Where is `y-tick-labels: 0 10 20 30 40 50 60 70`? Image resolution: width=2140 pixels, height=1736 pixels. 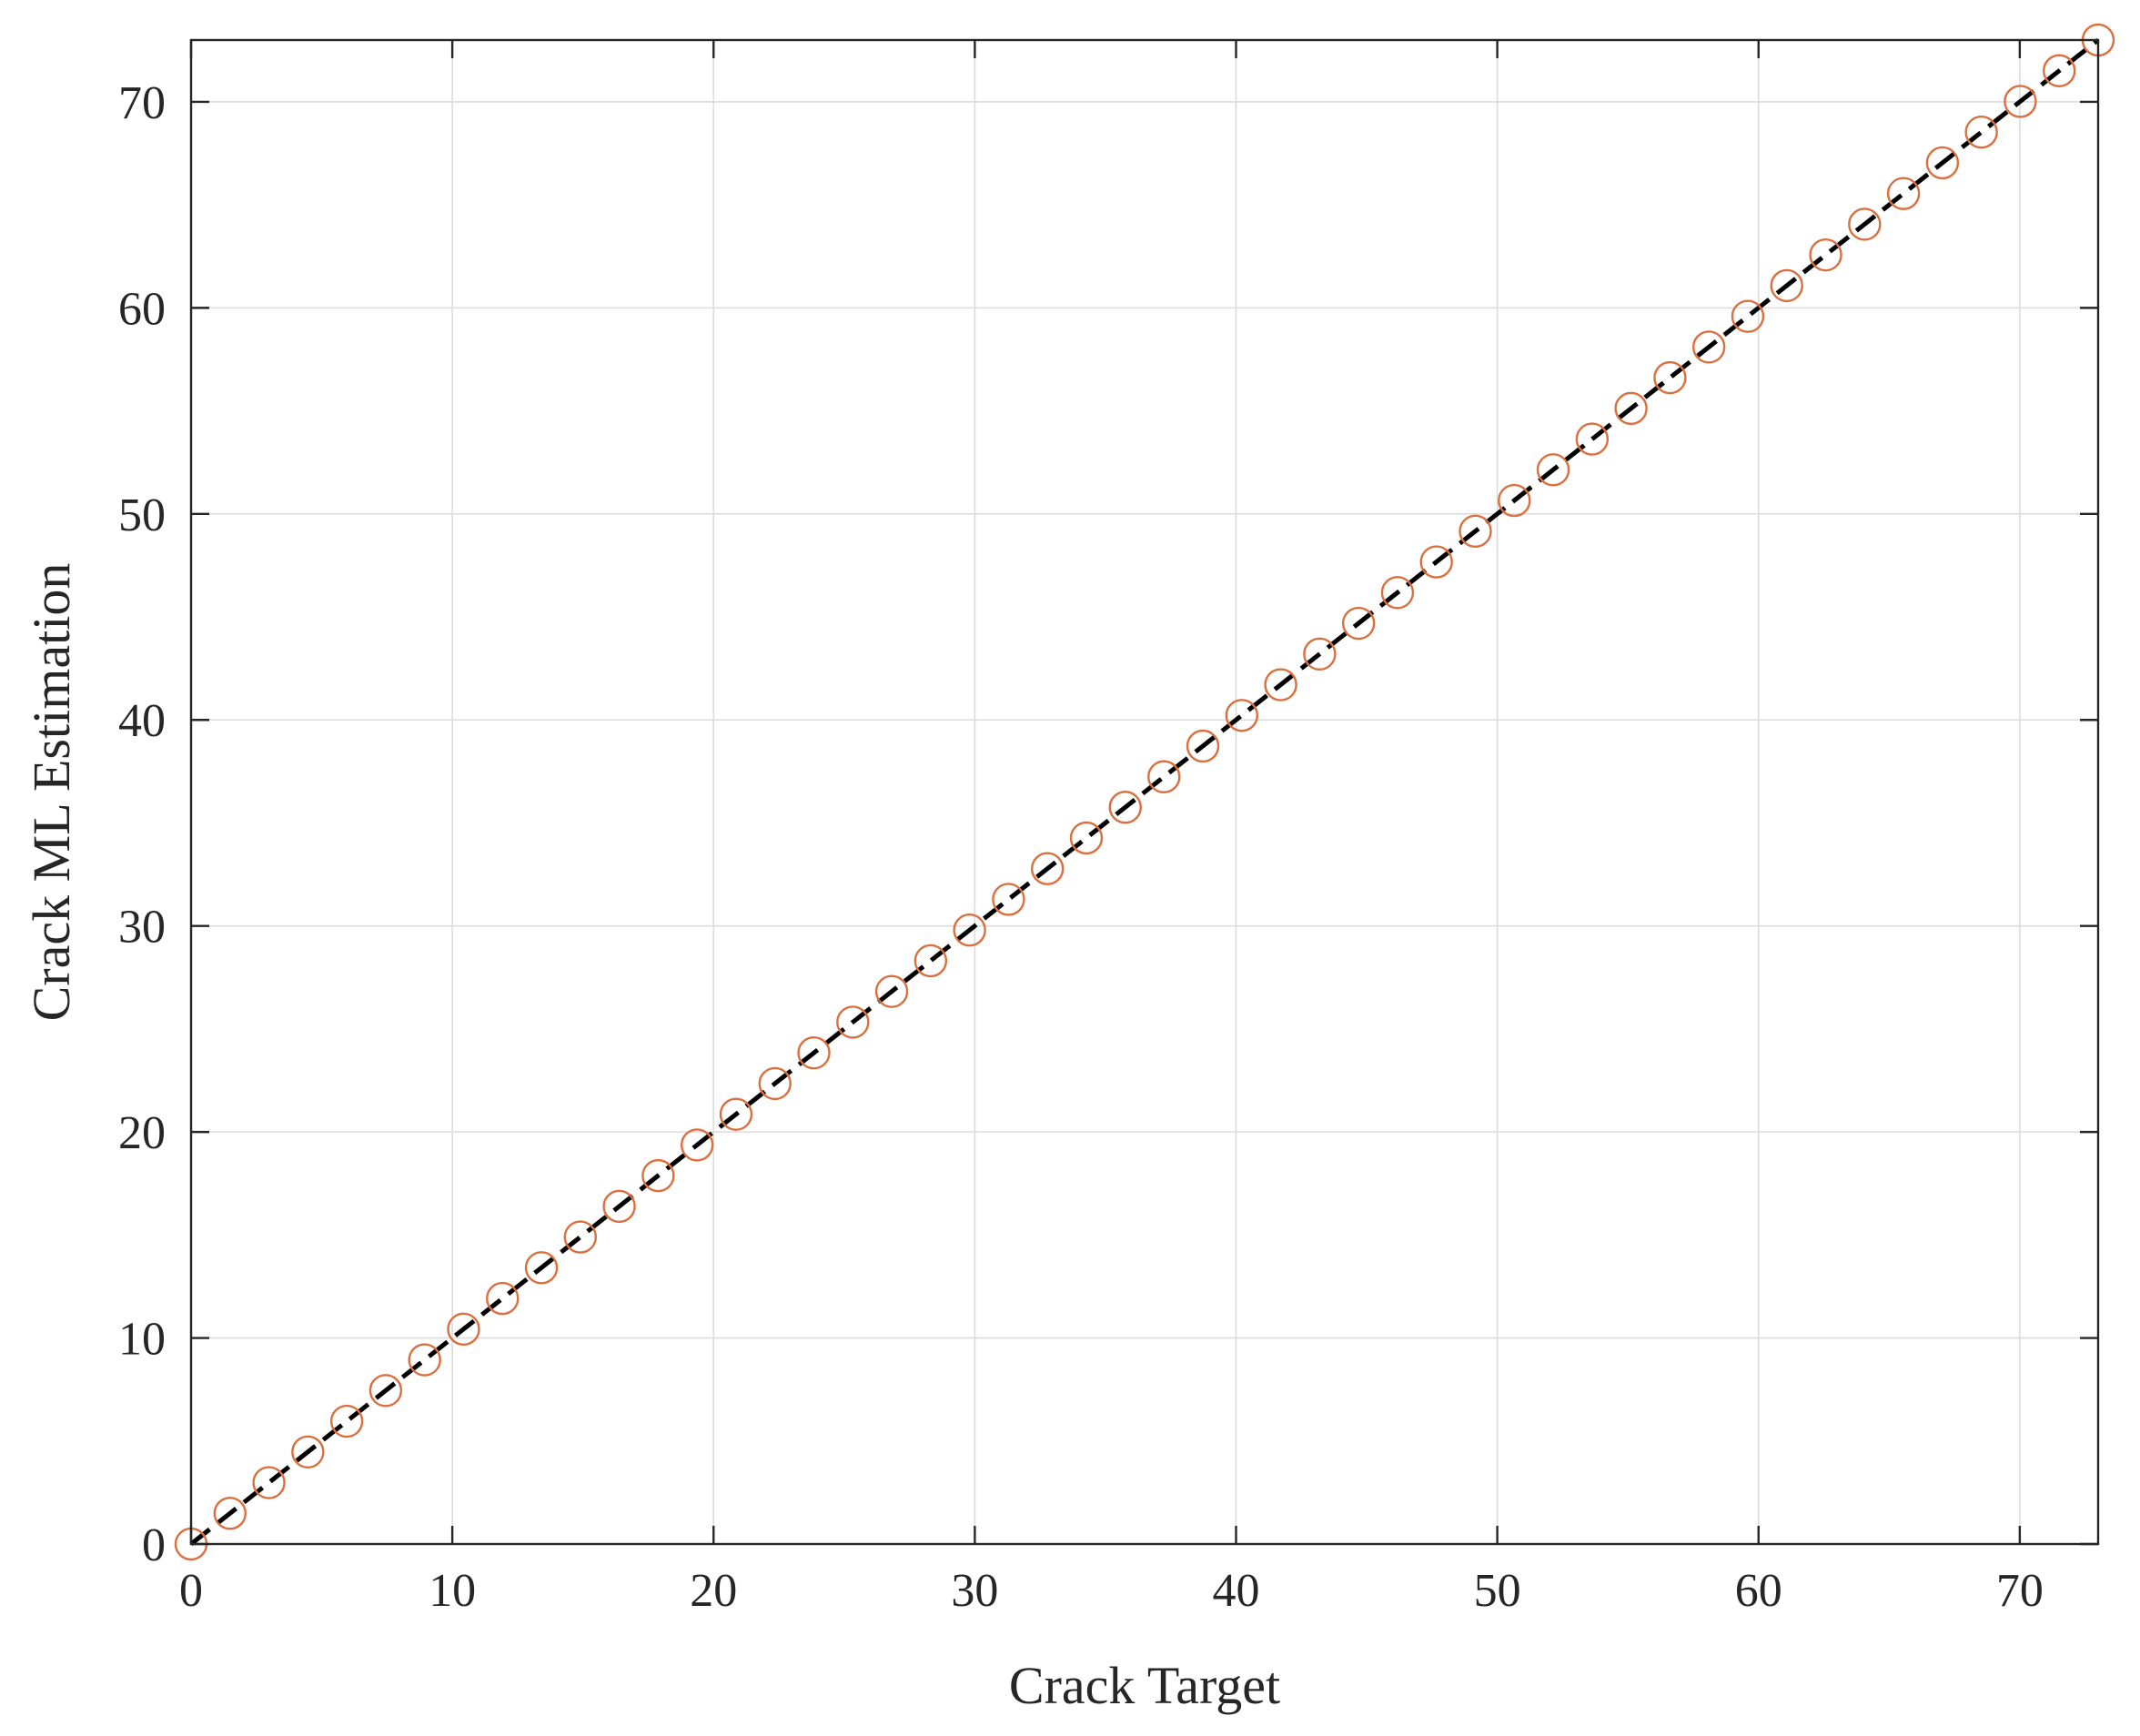
y-tick-labels: 0 10 20 30 40 50 60 70 is located at coordinates (142, 824).